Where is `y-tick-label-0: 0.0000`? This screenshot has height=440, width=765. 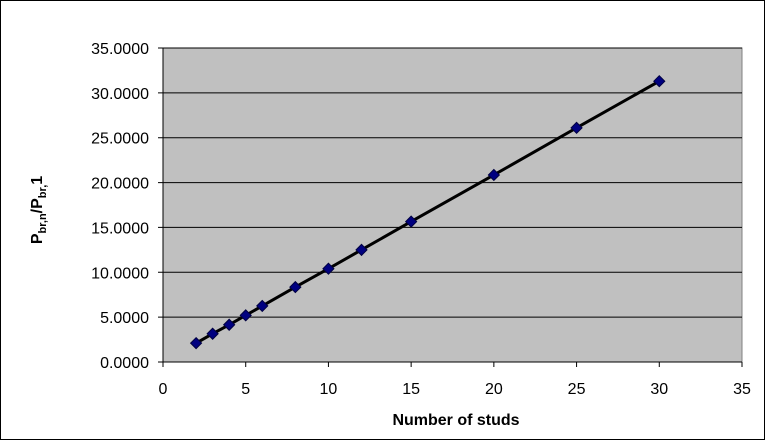
y-tick-label-0: 0.0000 is located at coordinates (124, 363).